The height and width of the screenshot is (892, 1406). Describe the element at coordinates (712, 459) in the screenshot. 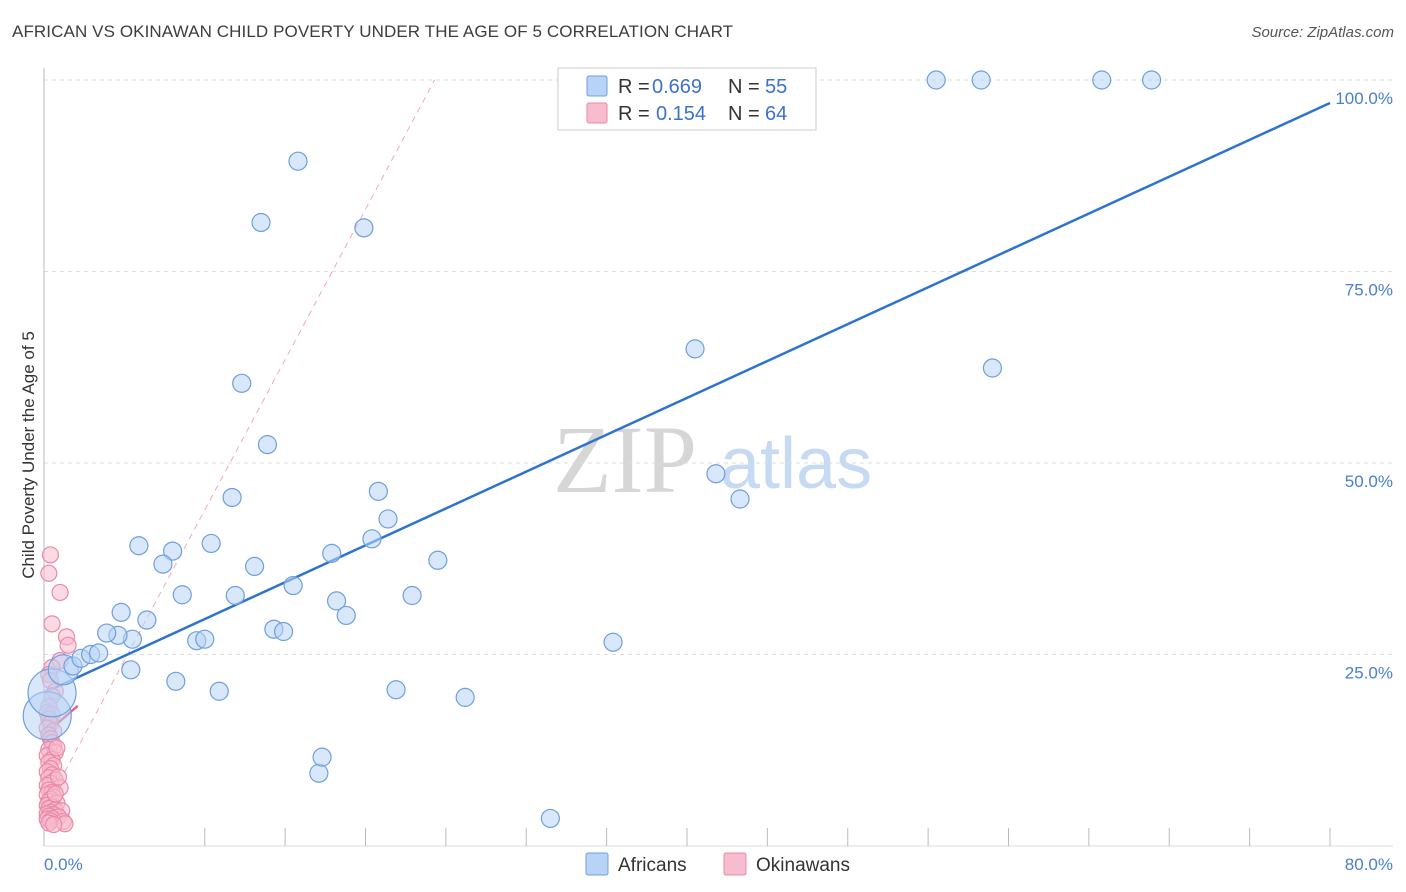

I see `watermark: ZIP atlas` at that location.